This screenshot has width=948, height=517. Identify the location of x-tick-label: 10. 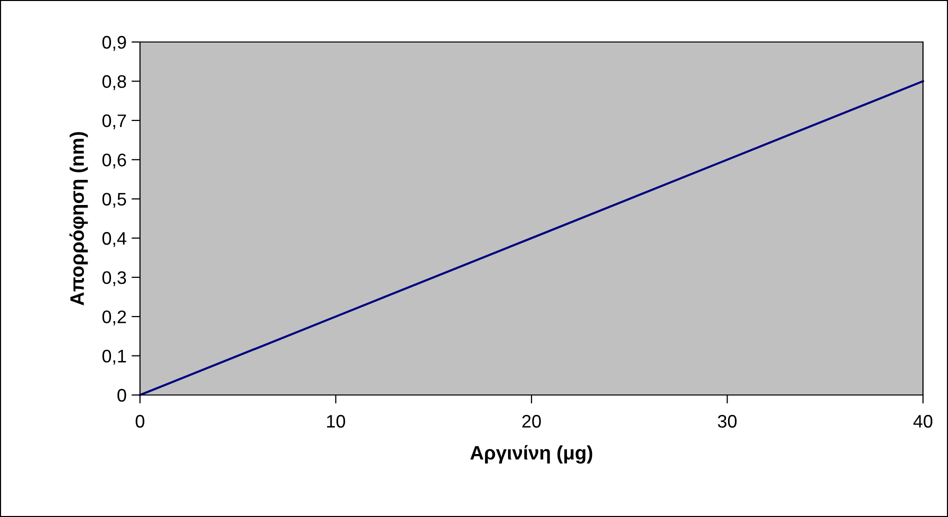
(336, 421).